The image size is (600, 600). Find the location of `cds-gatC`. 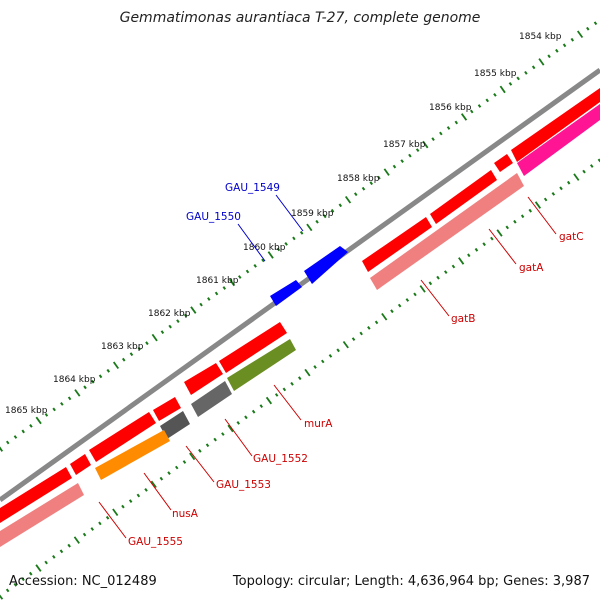

cds-gatC is located at coordinates (555, 125).